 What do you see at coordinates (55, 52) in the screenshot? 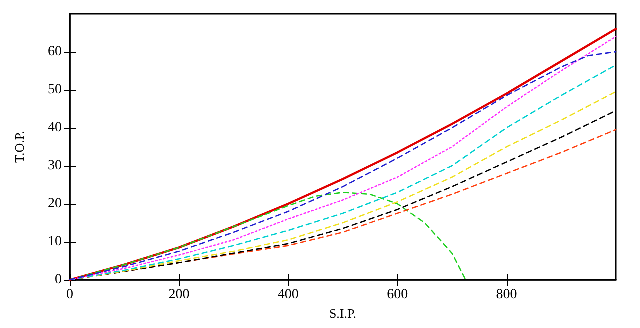
I see `y-tick-label: 60` at bounding box center [55, 52].